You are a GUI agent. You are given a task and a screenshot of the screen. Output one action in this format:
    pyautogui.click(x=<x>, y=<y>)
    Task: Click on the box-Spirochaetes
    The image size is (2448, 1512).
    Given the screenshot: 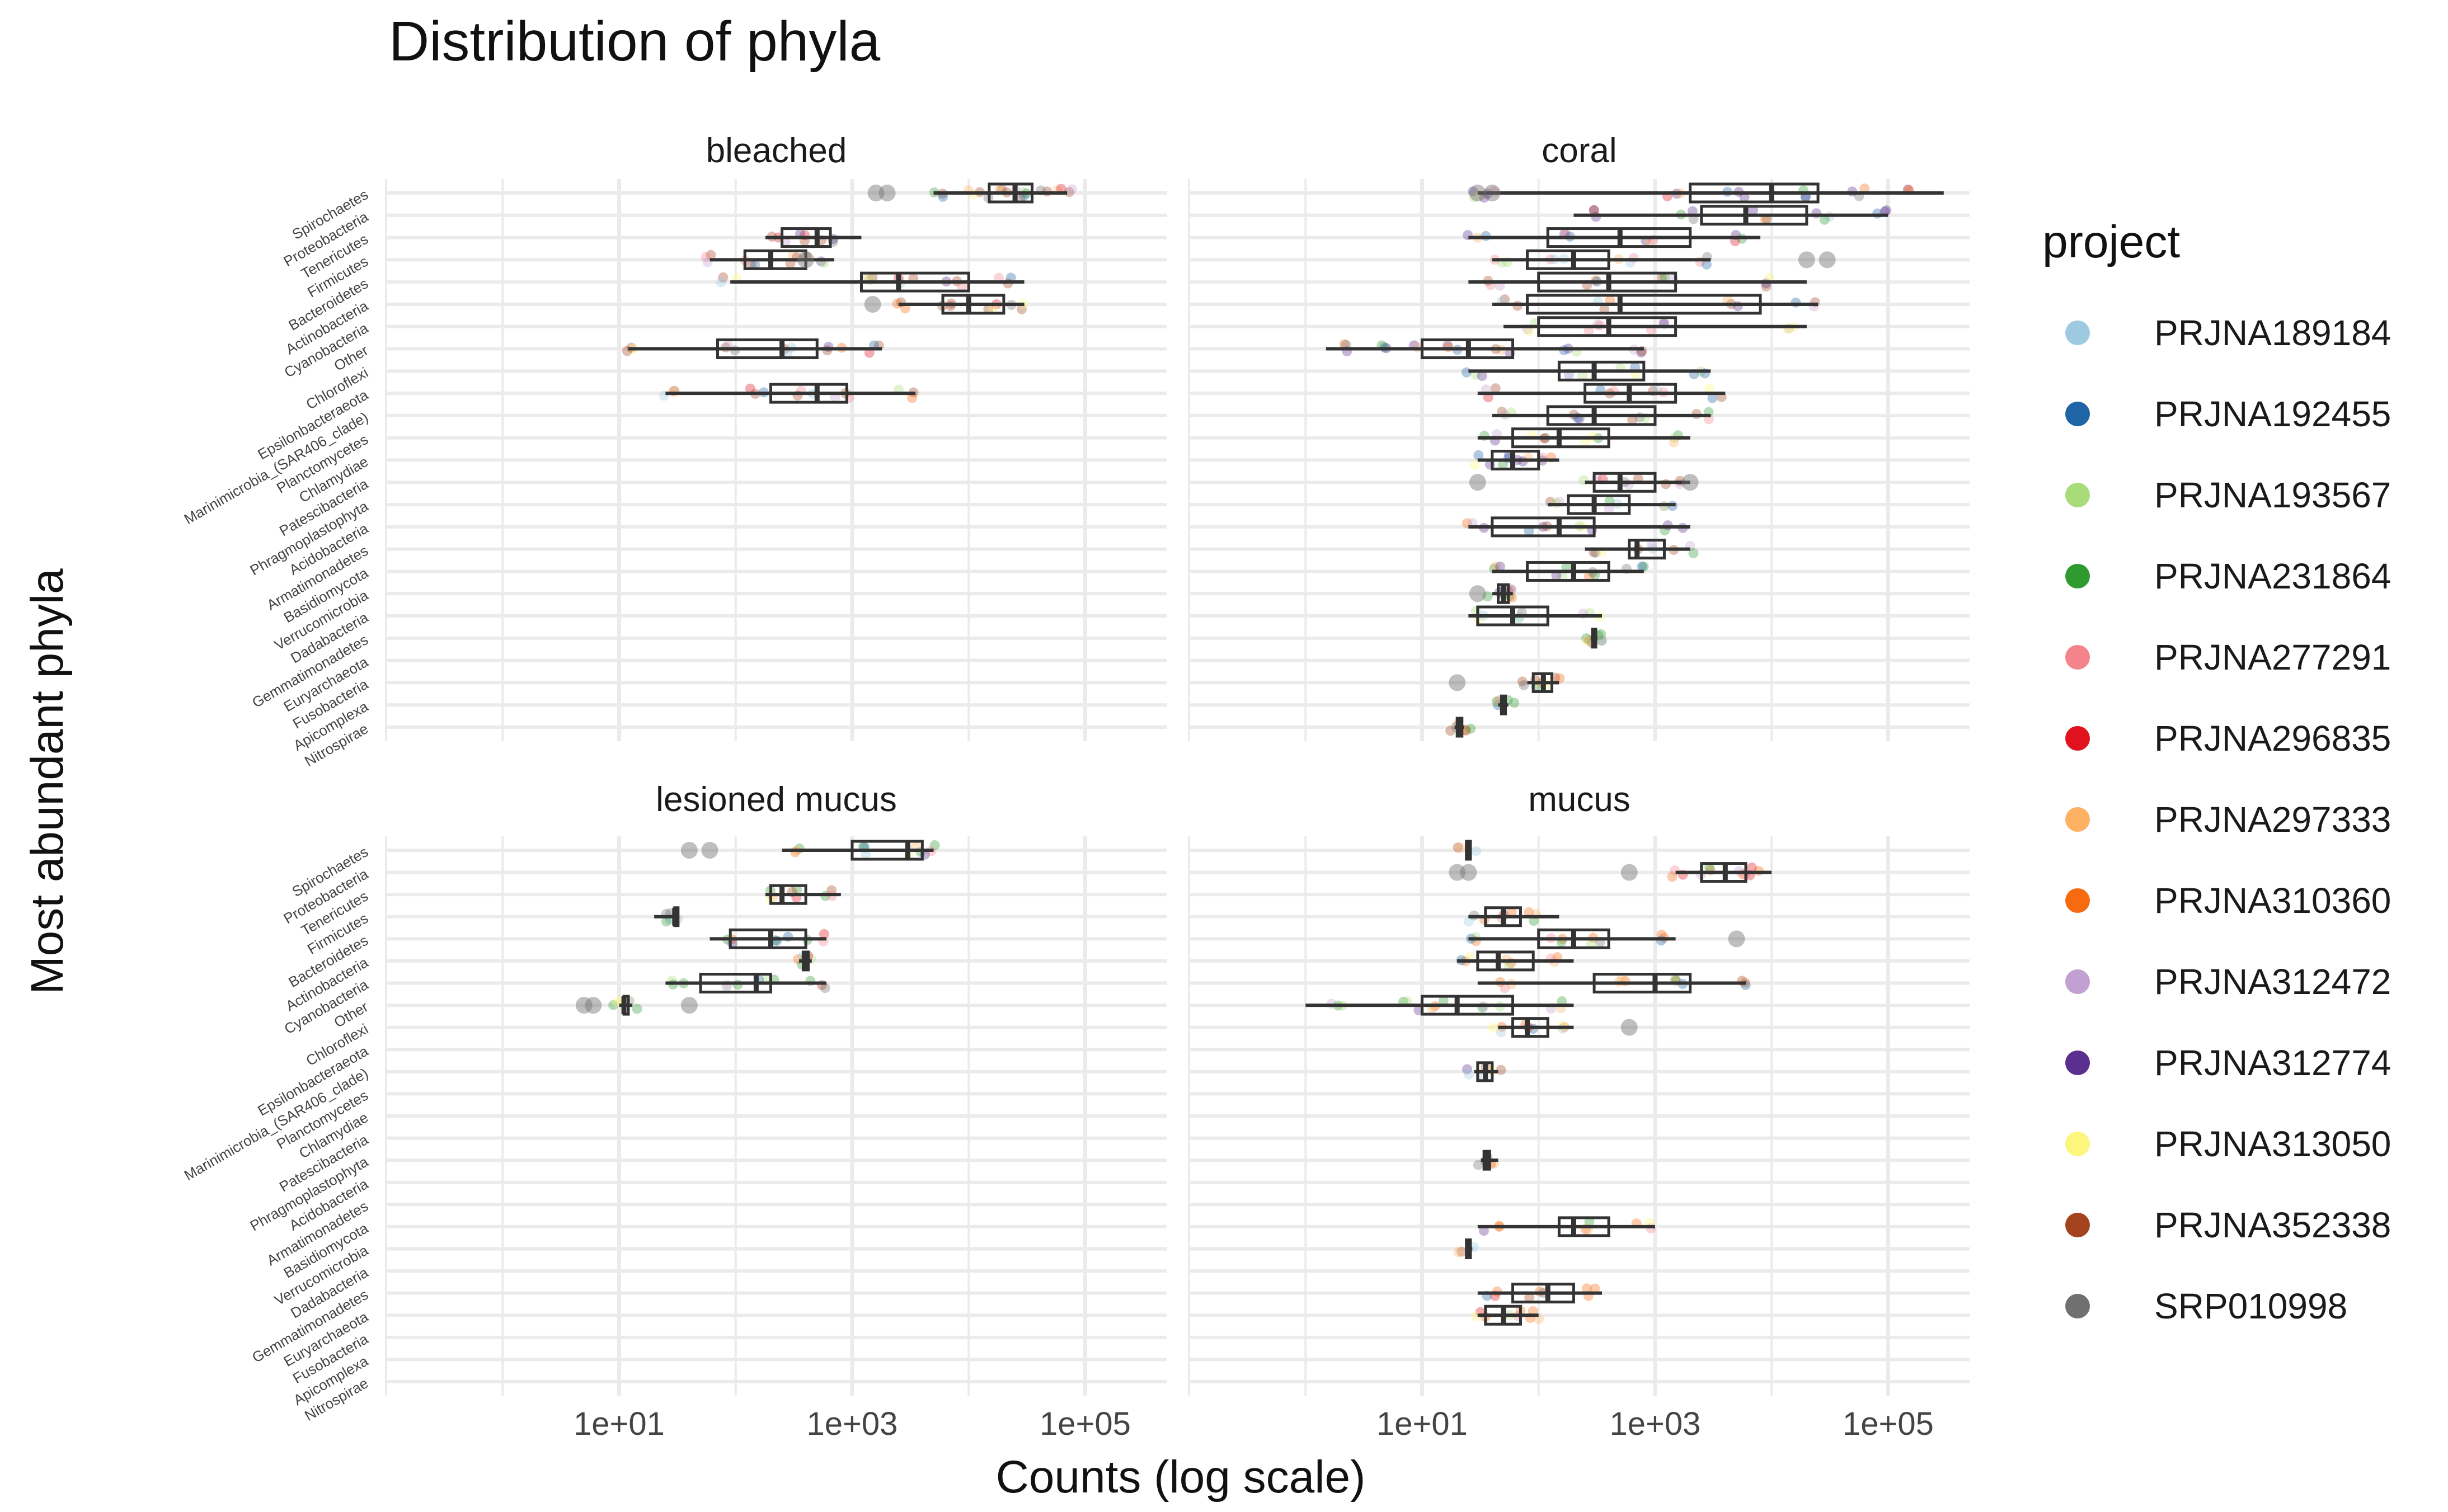 What is the action you would take?
    pyautogui.click(x=1467, y=850)
    